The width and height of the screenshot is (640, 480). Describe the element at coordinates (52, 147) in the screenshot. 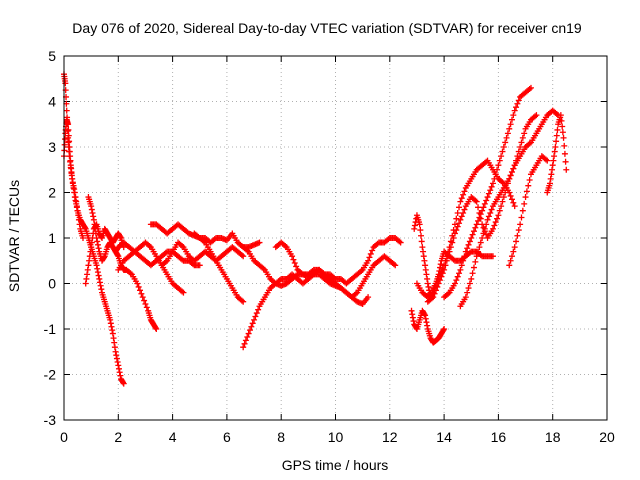

I see `y-tick-label: 3` at that location.